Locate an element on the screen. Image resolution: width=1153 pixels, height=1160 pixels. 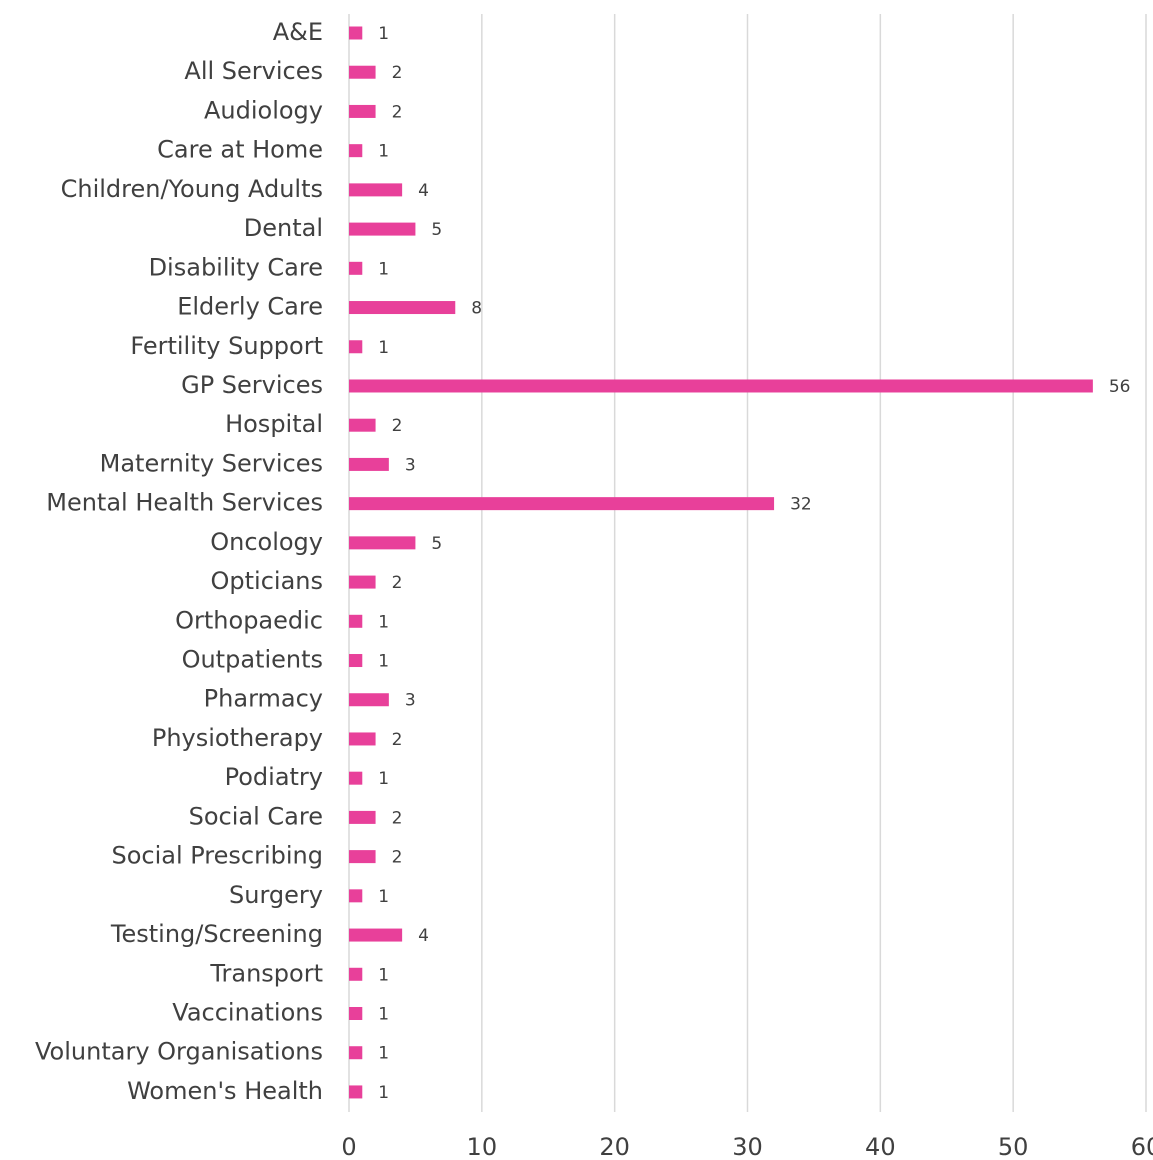
category-label: Oncology is located at coordinates (266, 542).